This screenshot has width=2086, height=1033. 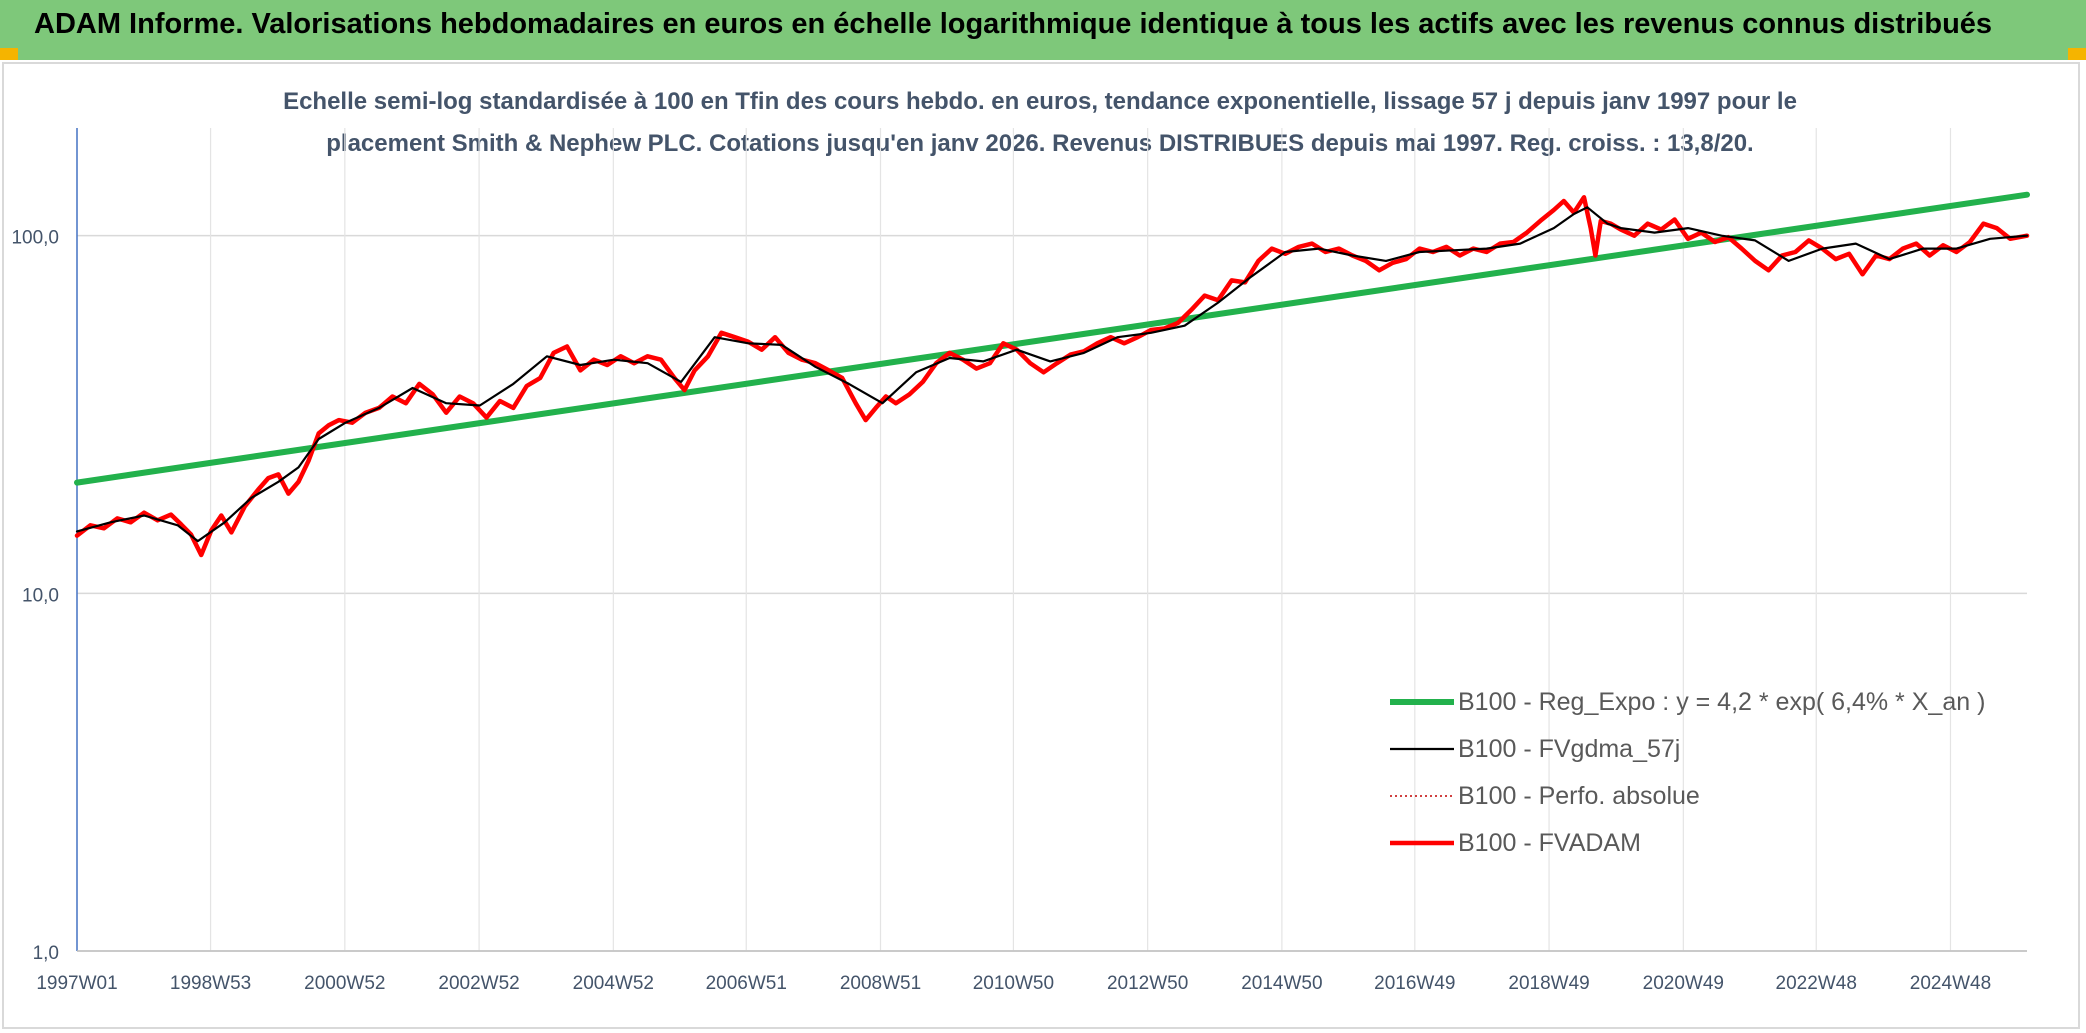 I want to click on legend-label: B100 - FVgdma_57j, so click(x=1569, y=749).